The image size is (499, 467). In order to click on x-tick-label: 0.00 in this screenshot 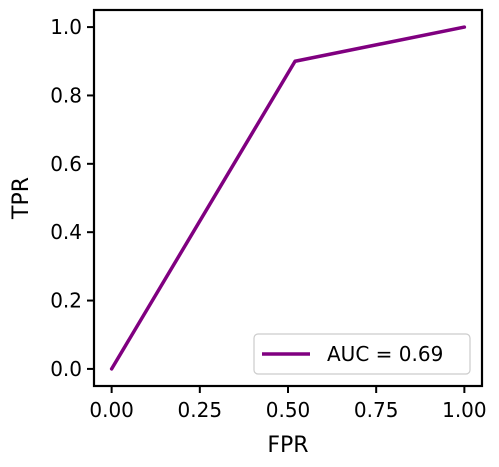, I will do `click(111, 410)`.